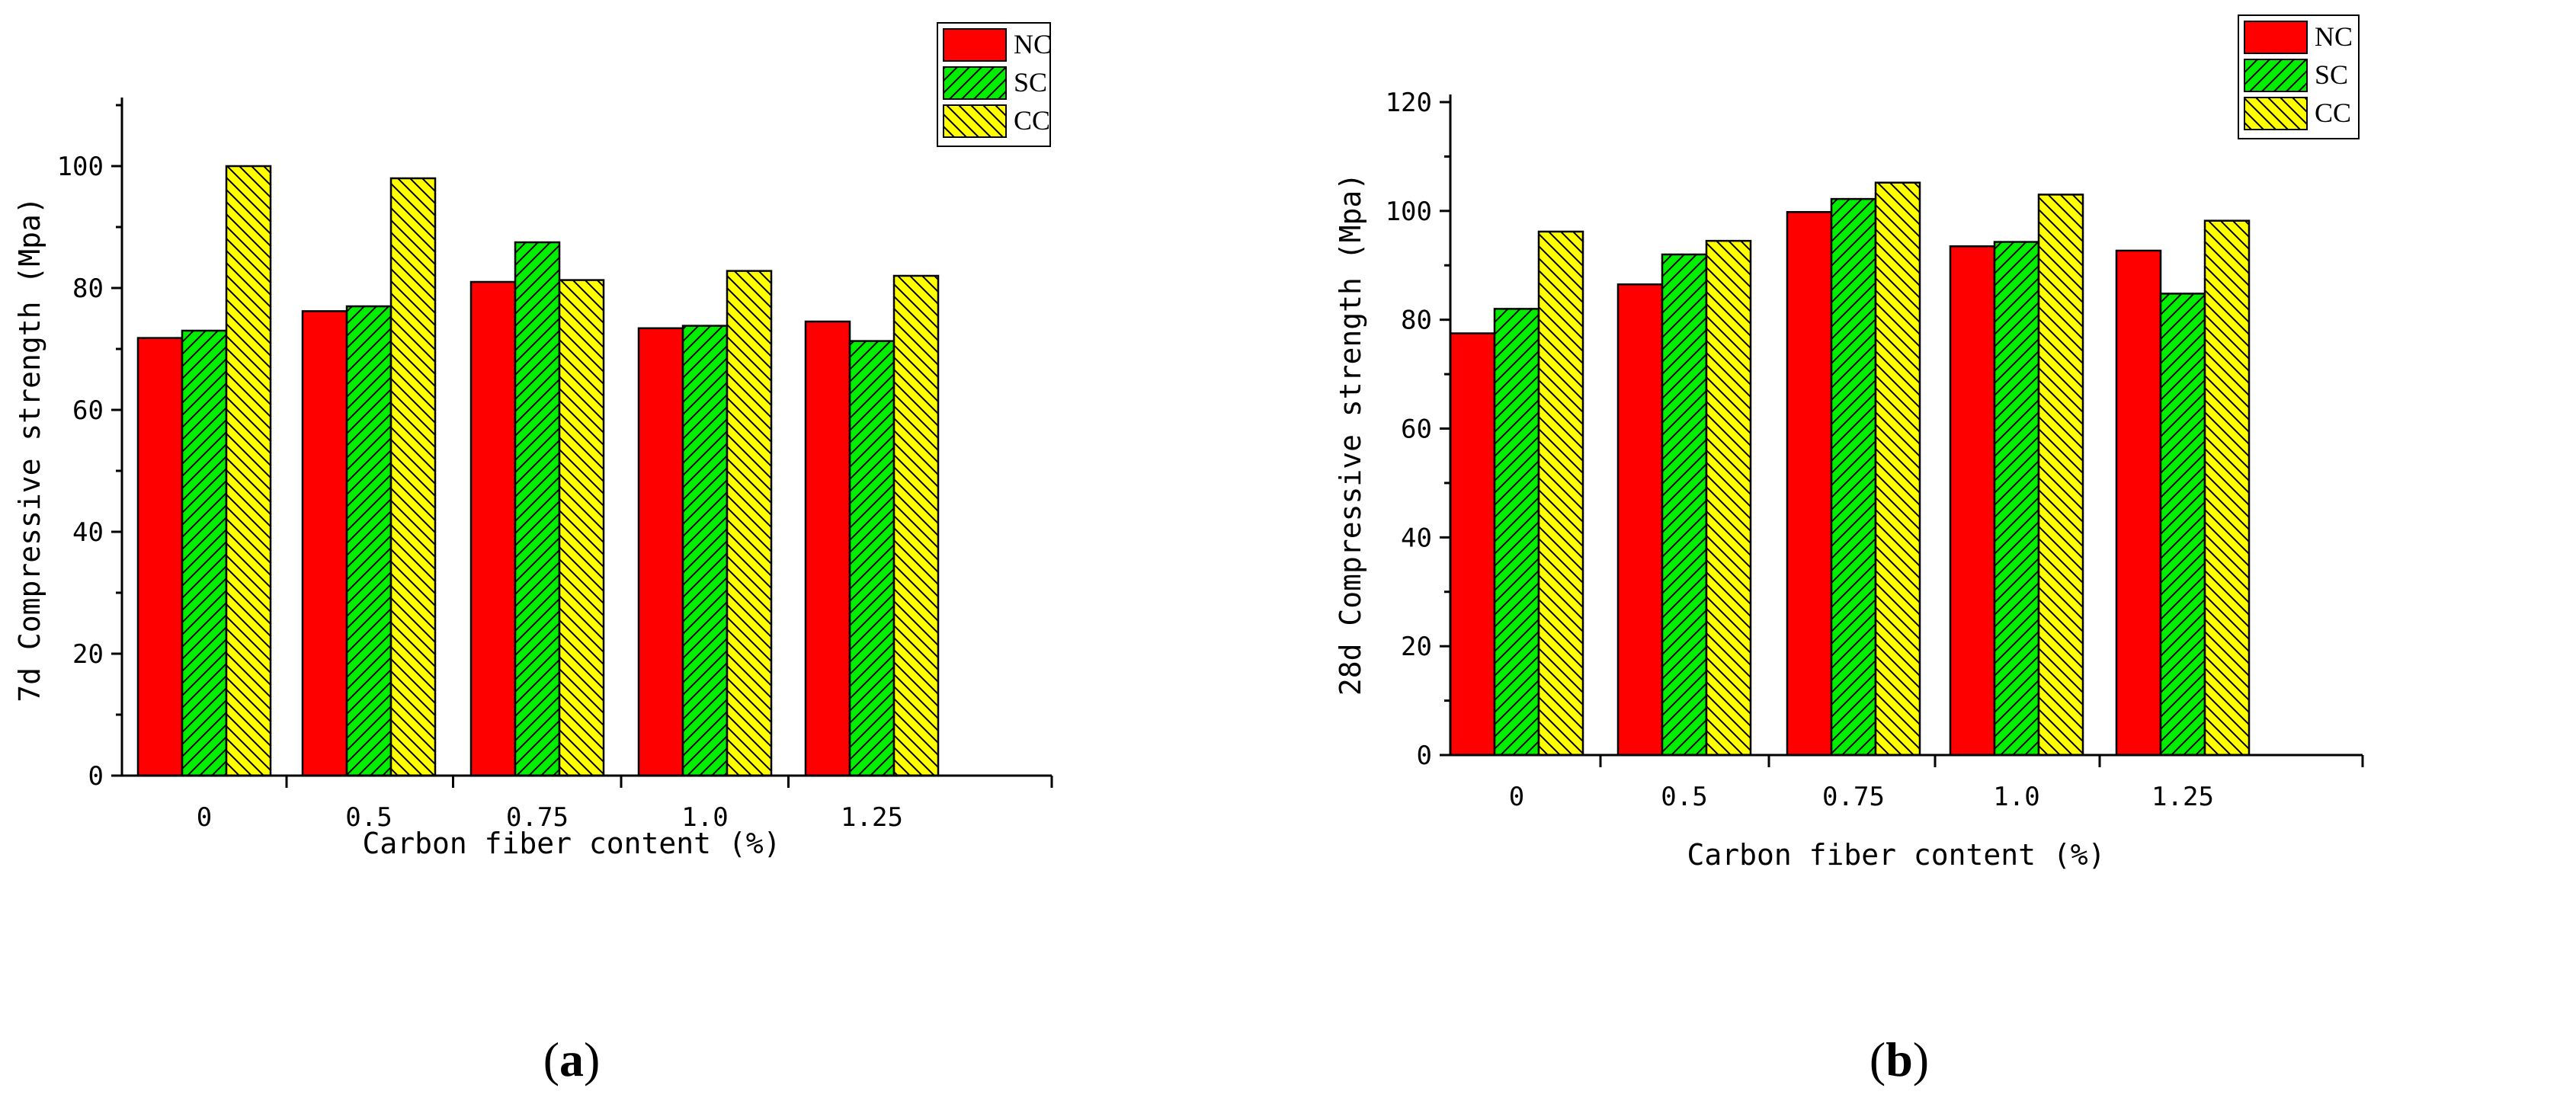 The image size is (2576, 1104). Describe the element at coordinates (1936, 783) in the screenshot. I see `x-ticks-b: 0 0.5 0.75 1.0 1.25` at that location.